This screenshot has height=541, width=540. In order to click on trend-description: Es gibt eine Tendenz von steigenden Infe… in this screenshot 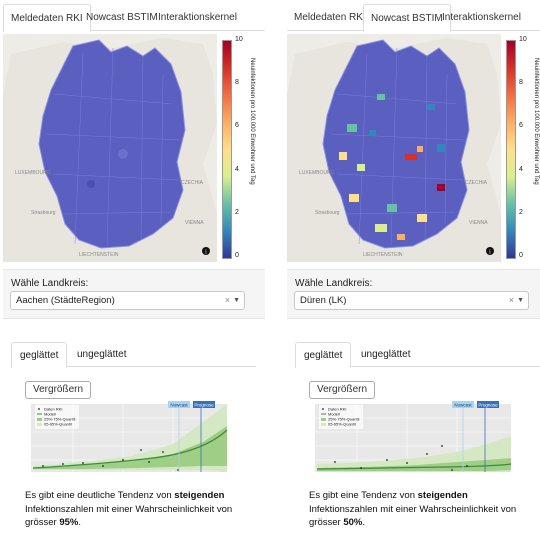, I will do `click(413, 509)`.